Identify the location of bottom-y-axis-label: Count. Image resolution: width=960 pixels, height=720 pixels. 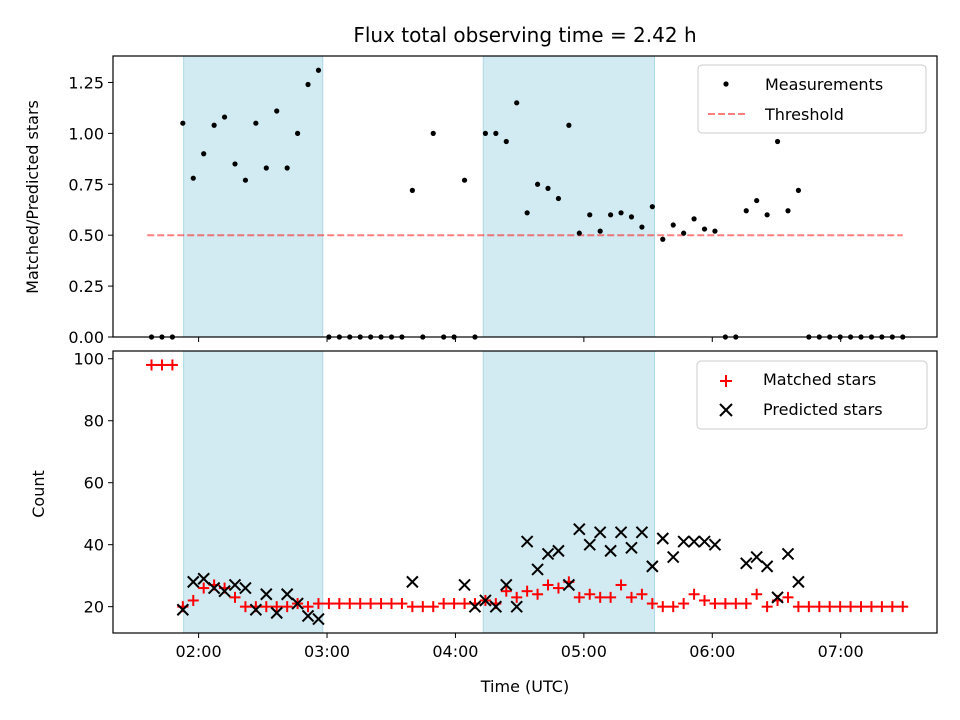
(38, 494).